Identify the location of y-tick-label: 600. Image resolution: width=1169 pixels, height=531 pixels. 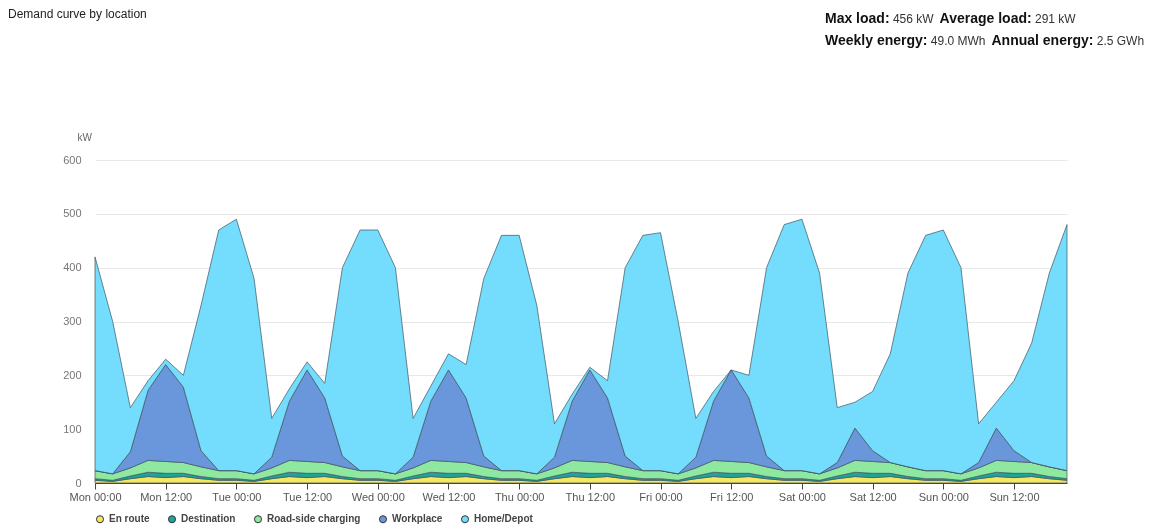
(72, 159).